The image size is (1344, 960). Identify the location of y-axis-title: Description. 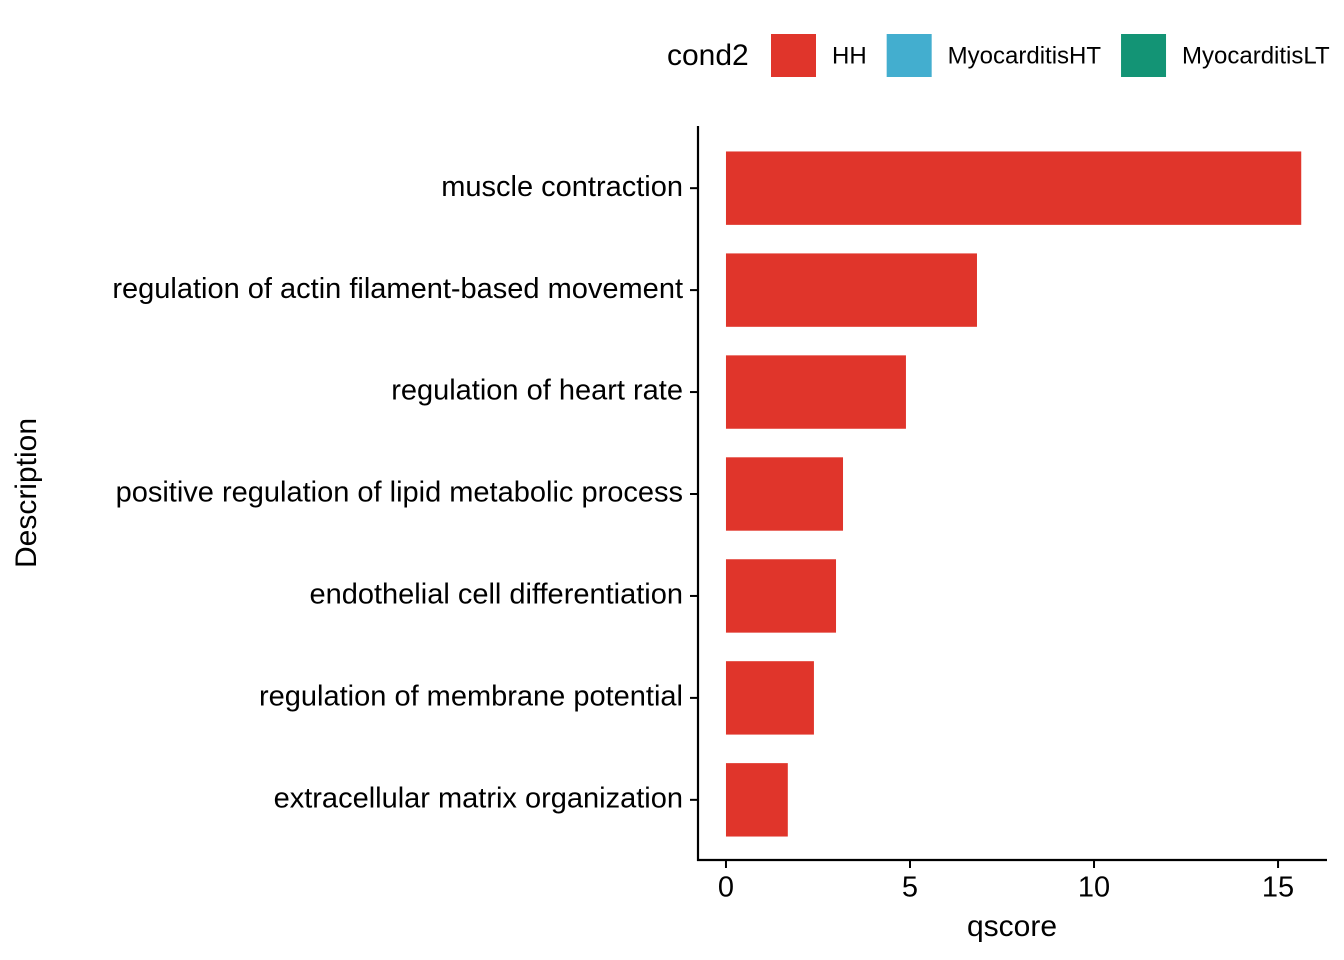
(26, 493).